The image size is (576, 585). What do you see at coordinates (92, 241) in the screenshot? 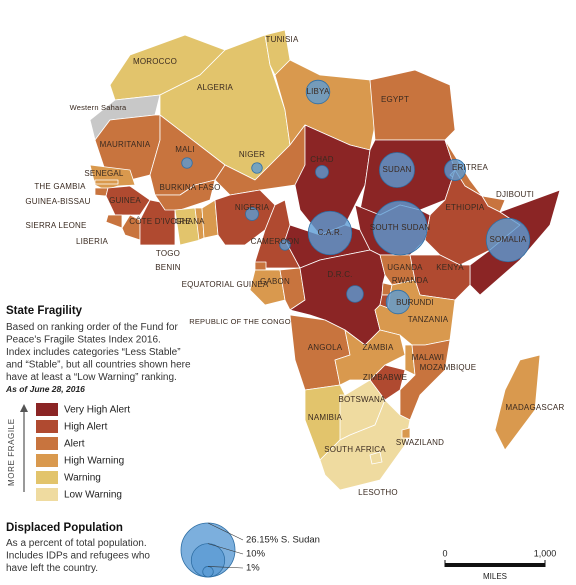
I see `country-label: LIBERIA` at bounding box center [92, 241].